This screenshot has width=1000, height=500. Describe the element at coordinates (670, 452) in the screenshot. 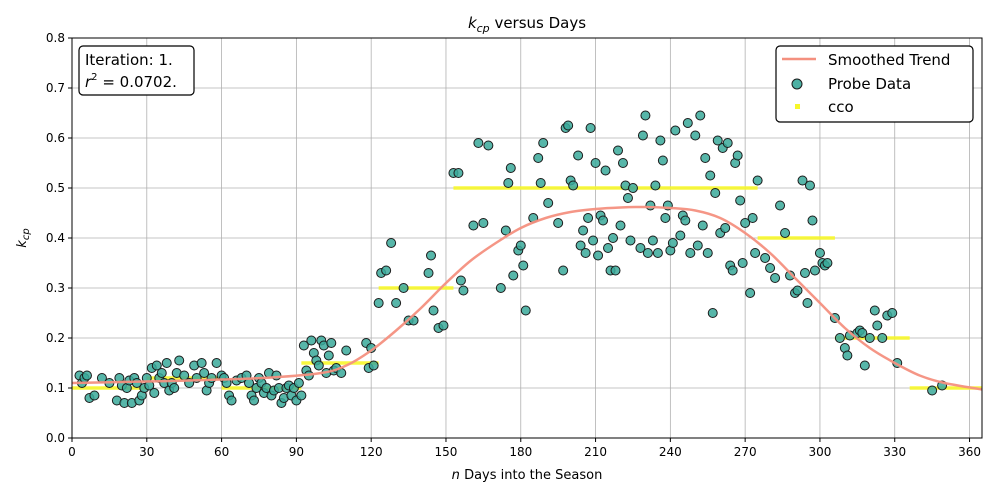

I see `x-tick-label: 240` at that location.